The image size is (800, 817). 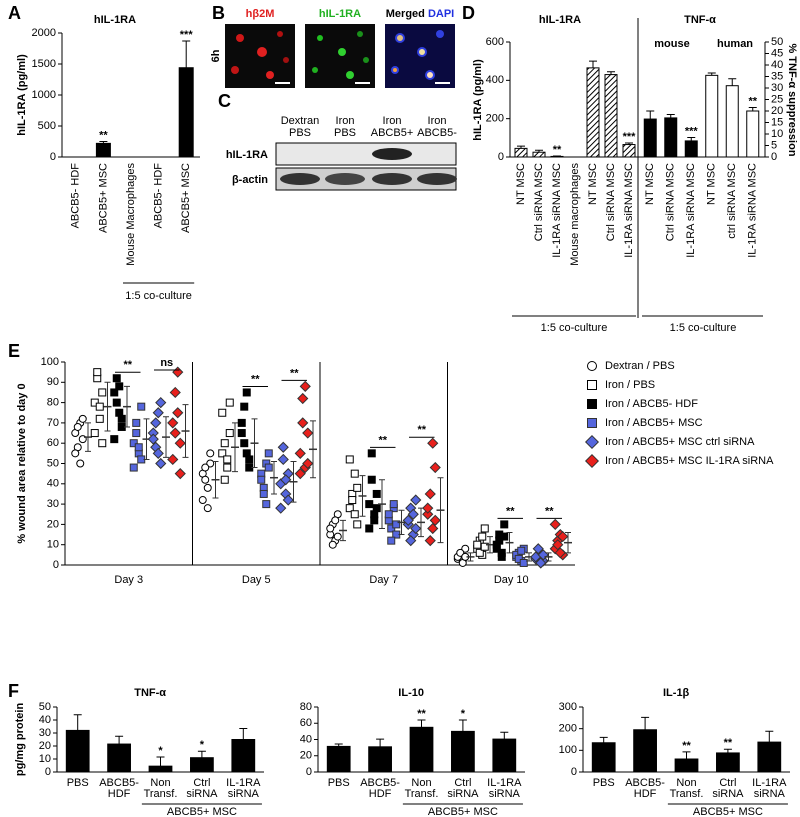 I want to click on x-tick-label: siRNA, so click(x=463, y=794).